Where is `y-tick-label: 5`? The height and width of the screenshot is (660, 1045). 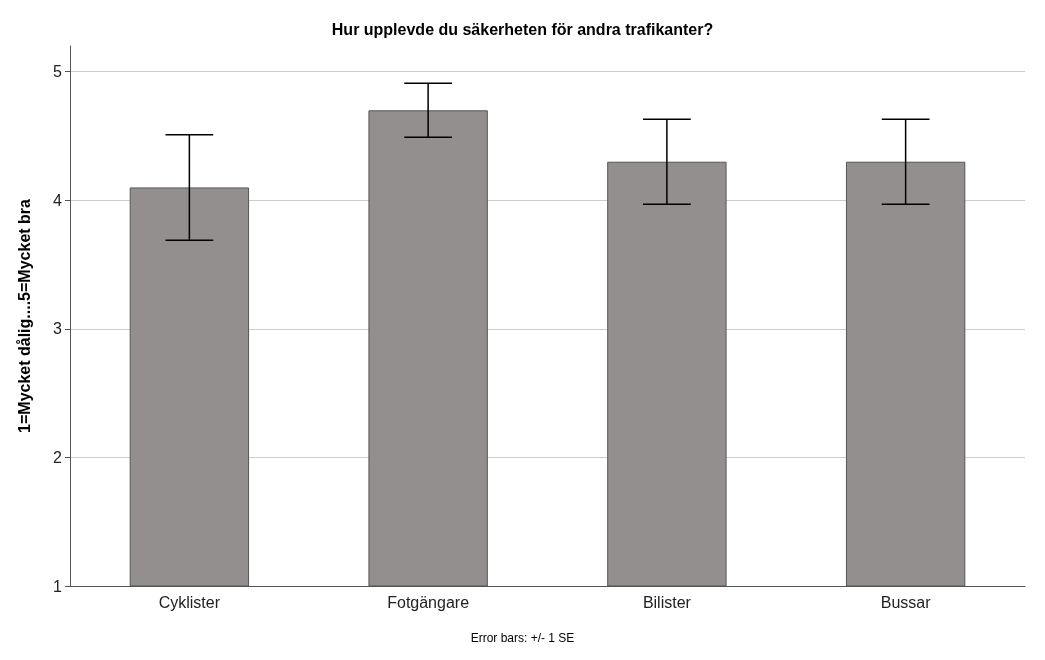
y-tick-label: 5 is located at coordinates (58, 72).